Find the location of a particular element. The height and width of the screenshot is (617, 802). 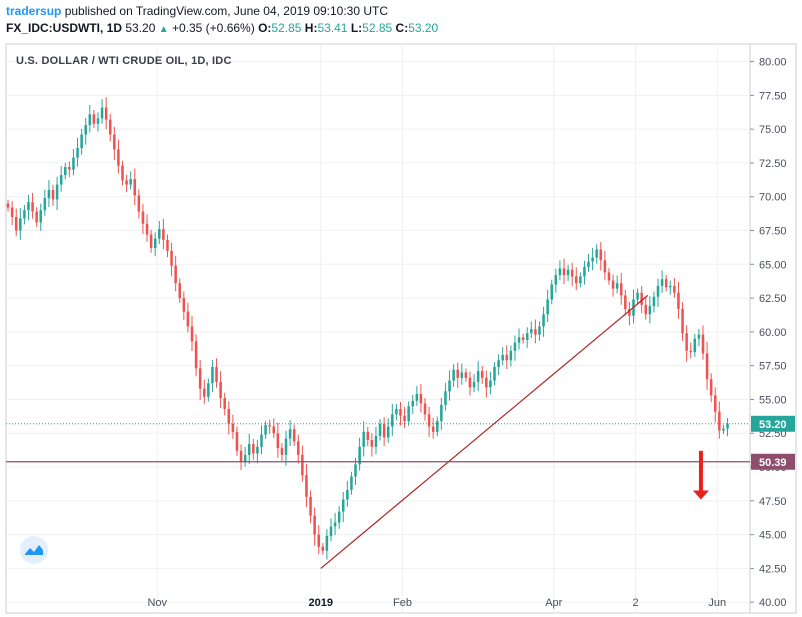

x-tick-label: 2 is located at coordinates (635, 603).